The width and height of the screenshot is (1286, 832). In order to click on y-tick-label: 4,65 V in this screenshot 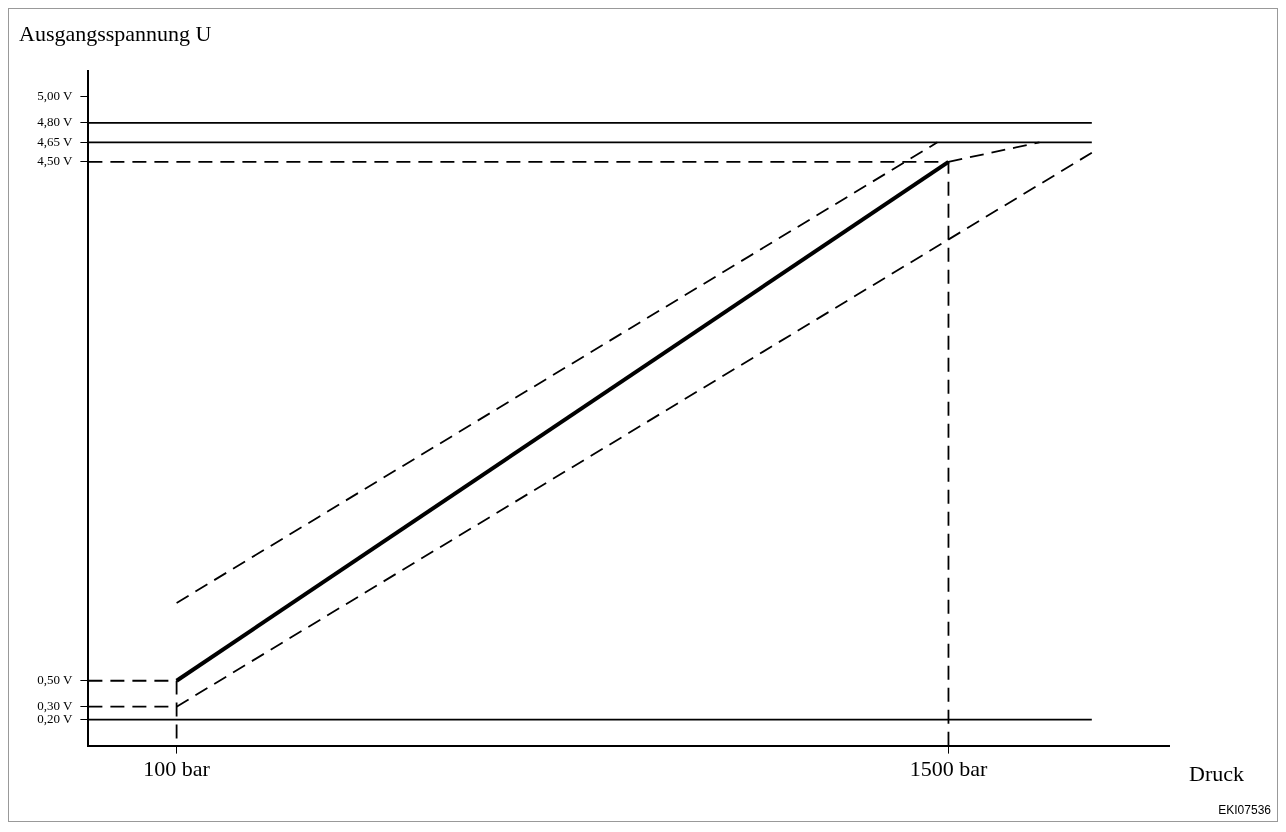, I will do `click(55, 141)`.